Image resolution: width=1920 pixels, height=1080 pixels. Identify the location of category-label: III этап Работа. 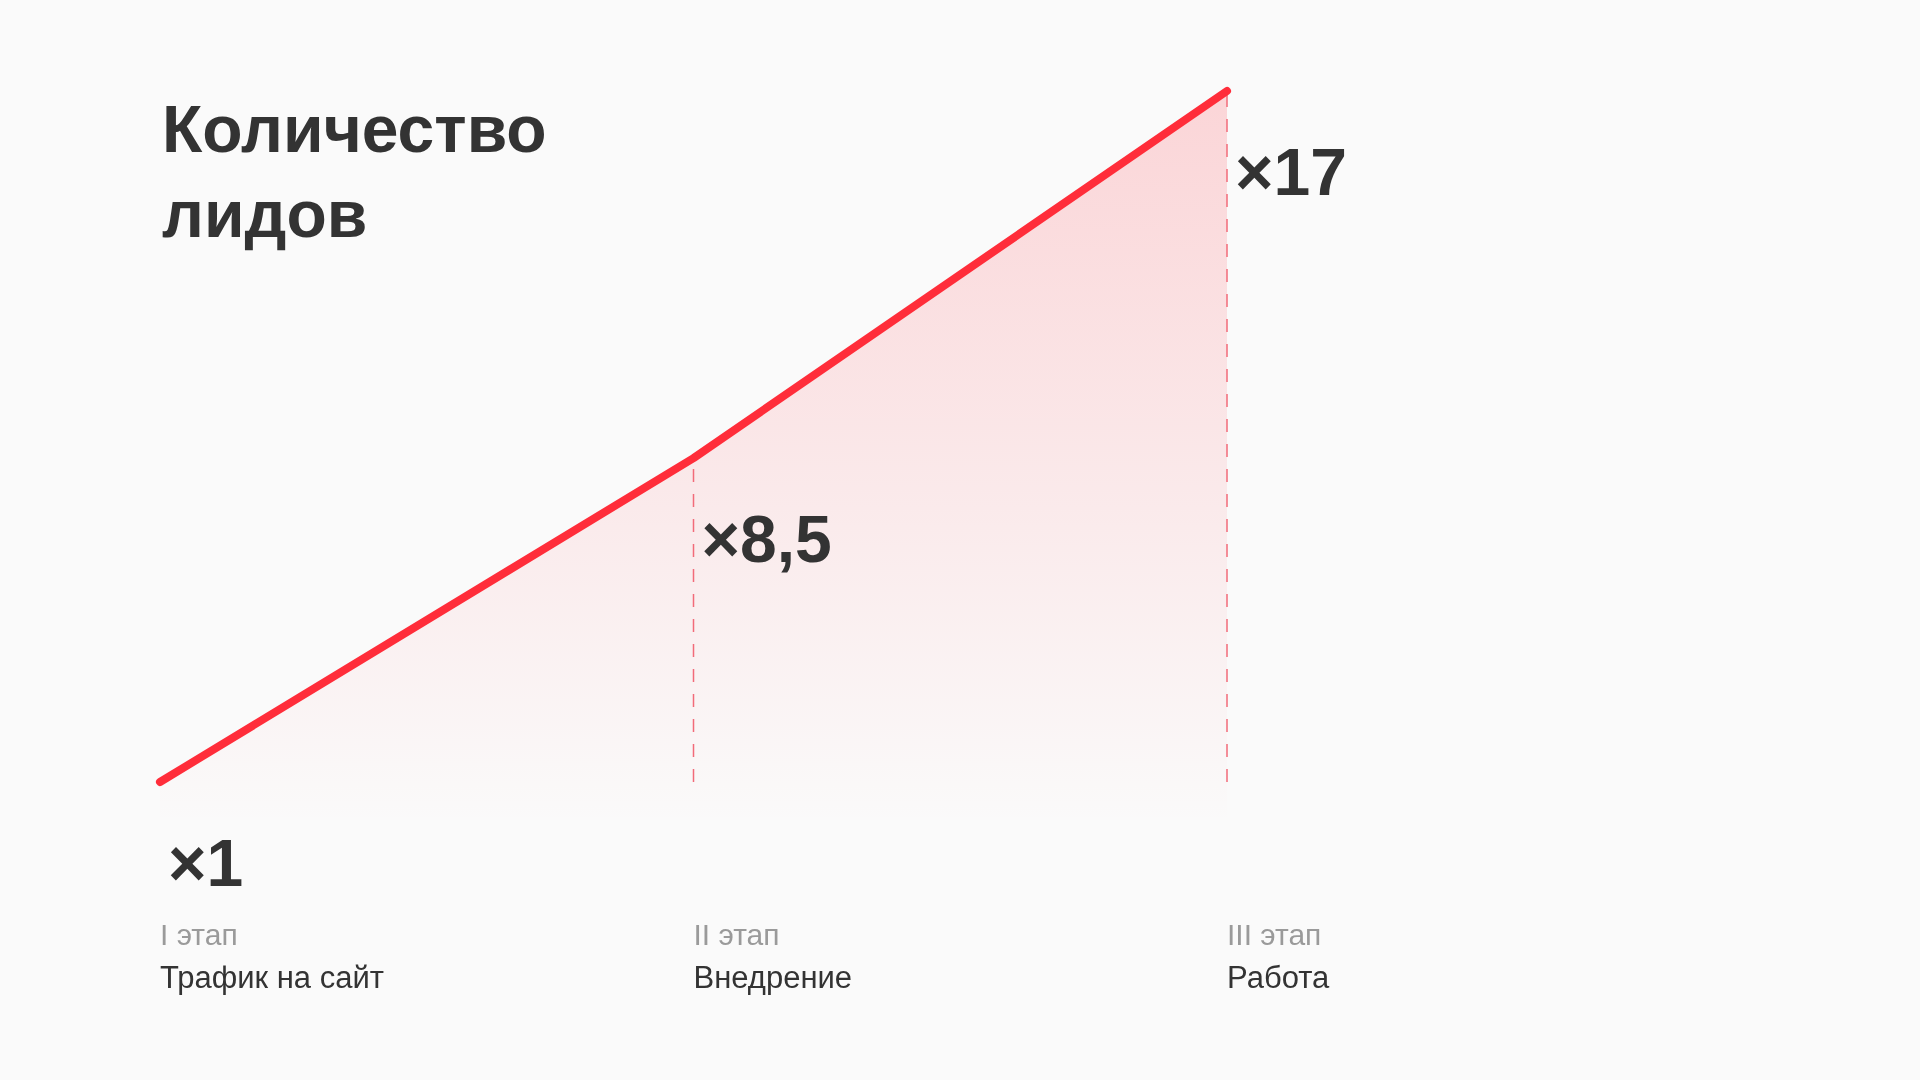
(1278, 956).